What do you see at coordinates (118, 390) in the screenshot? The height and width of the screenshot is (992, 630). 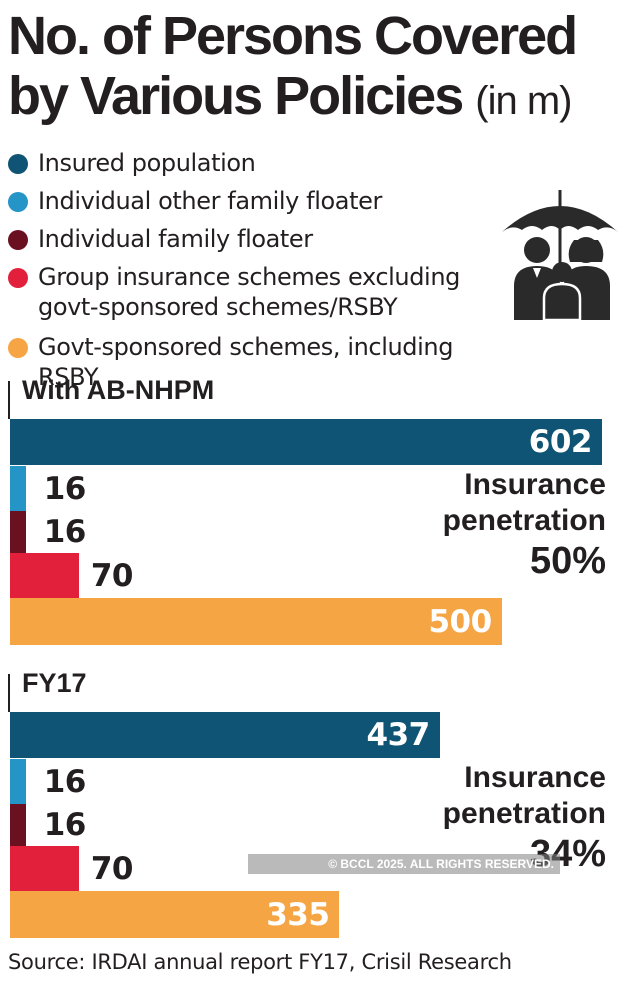 I see `panel-label: With AB-NHPM` at bounding box center [118, 390].